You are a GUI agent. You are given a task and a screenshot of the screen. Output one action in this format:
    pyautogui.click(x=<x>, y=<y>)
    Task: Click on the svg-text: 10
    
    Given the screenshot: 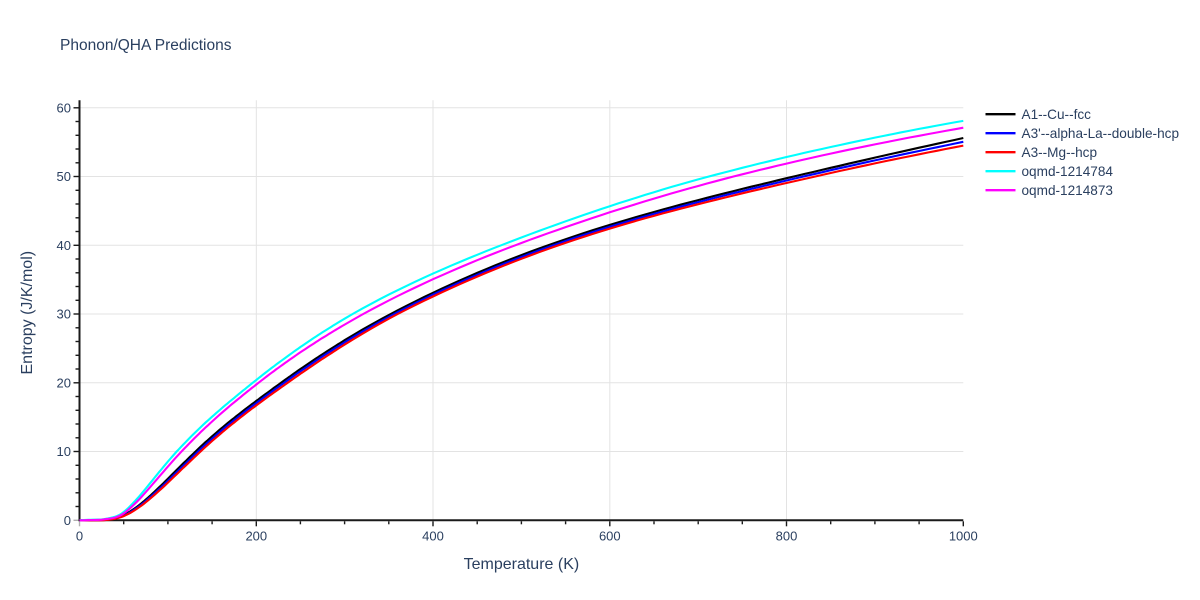 What is the action you would take?
    pyautogui.click(x=64, y=451)
    